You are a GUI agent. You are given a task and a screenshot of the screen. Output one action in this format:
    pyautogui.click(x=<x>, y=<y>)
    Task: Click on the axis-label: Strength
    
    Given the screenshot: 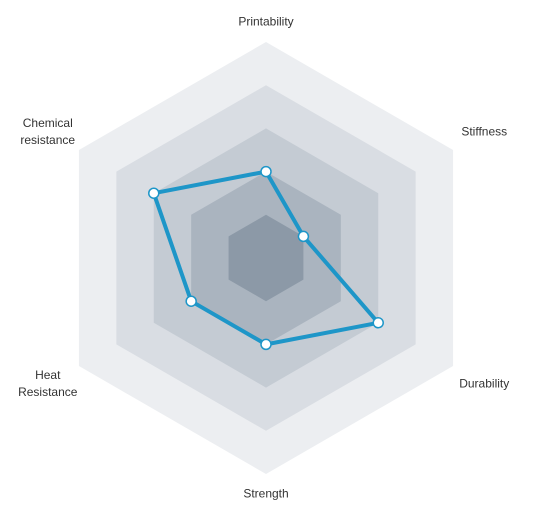 What is the action you would take?
    pyautogui.click(x=266, y=493)
    